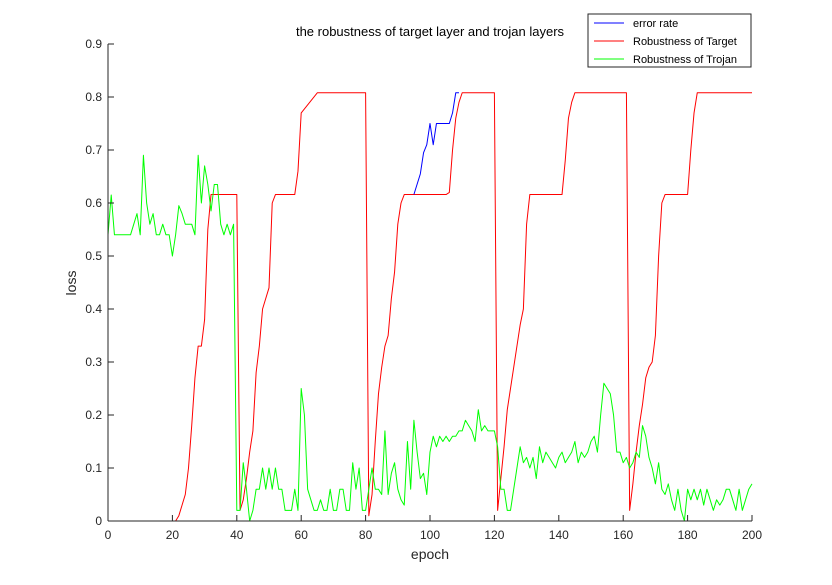  I want to click on x-tick-label: 0, so click(108, 535).